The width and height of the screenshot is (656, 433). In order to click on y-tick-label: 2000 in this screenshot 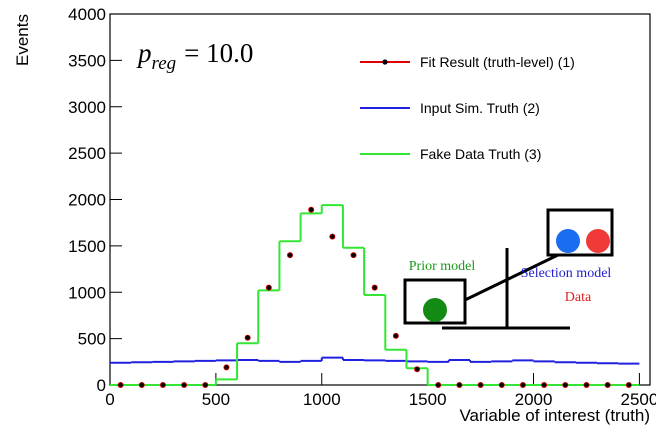, I will do `click(87, 200)`.